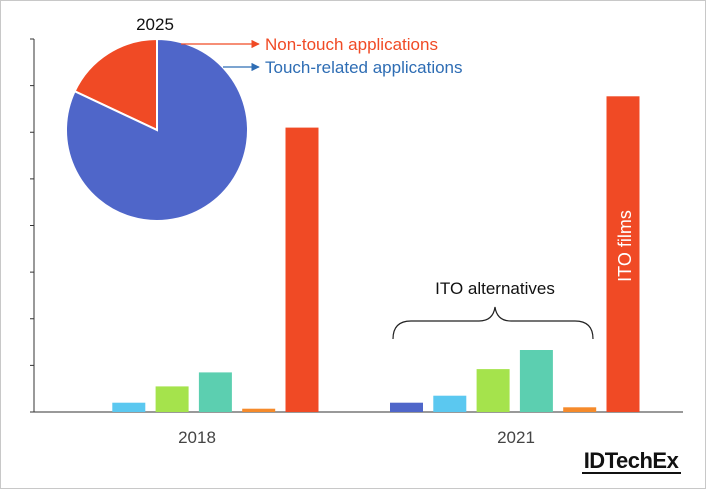 The height and width of the screenshot is (489, 706). What do you see at coordinates (215, 392) in the screenshot?
I see `bar-2018-alternative-d` at bounding box center [215, 392].